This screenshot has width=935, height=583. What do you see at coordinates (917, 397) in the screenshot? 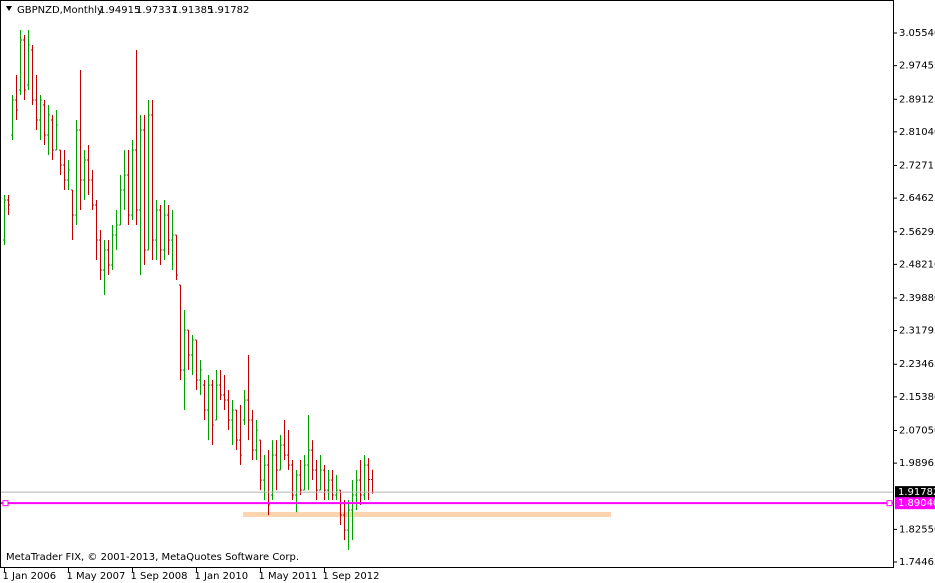
I see `y-tick-label: 2.15380` at bounding box center [917, 397].